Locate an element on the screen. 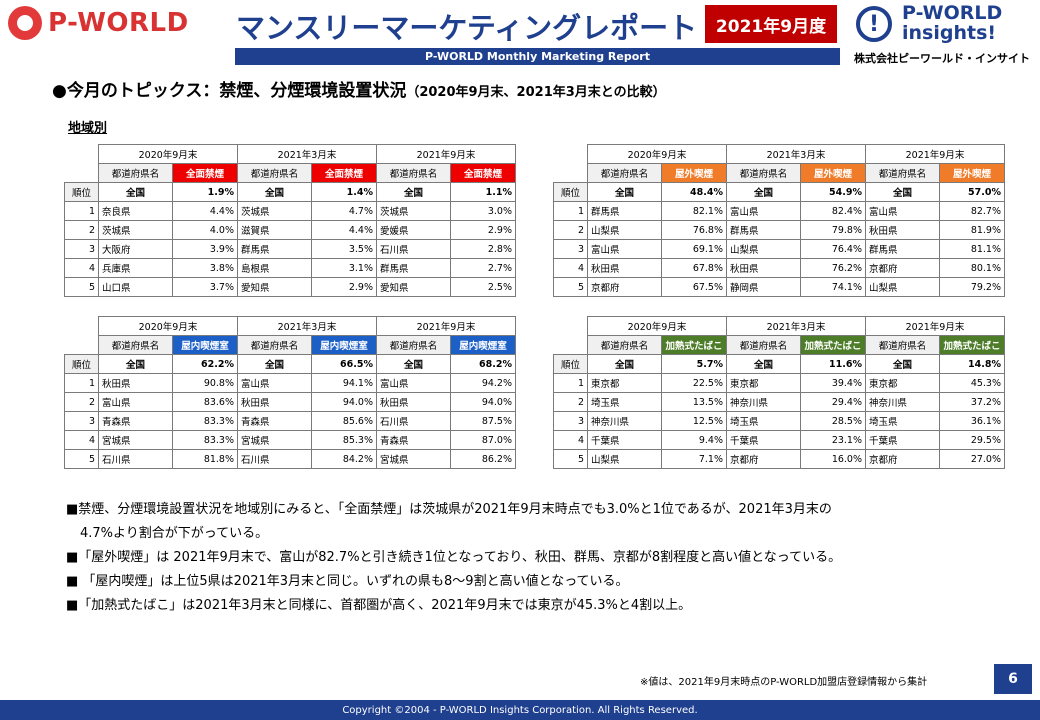 This screenshot has height=720, width=1040. table-row: 1 奈良県 4.4% 茨城県 4.7% 茨城県 3.0% is located at coordinates (290, 211).